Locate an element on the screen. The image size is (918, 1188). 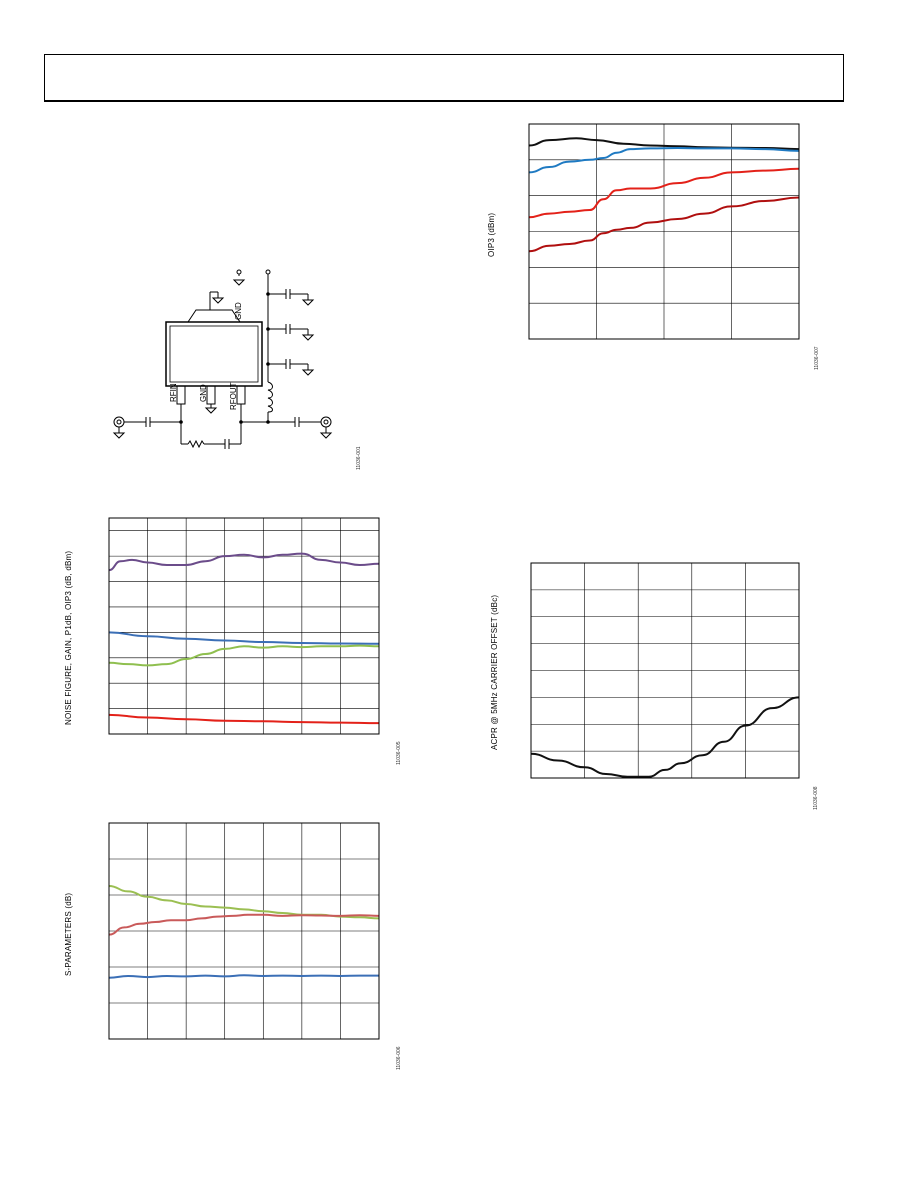
gnd-left-symbol is located at coordinates (239, 282).